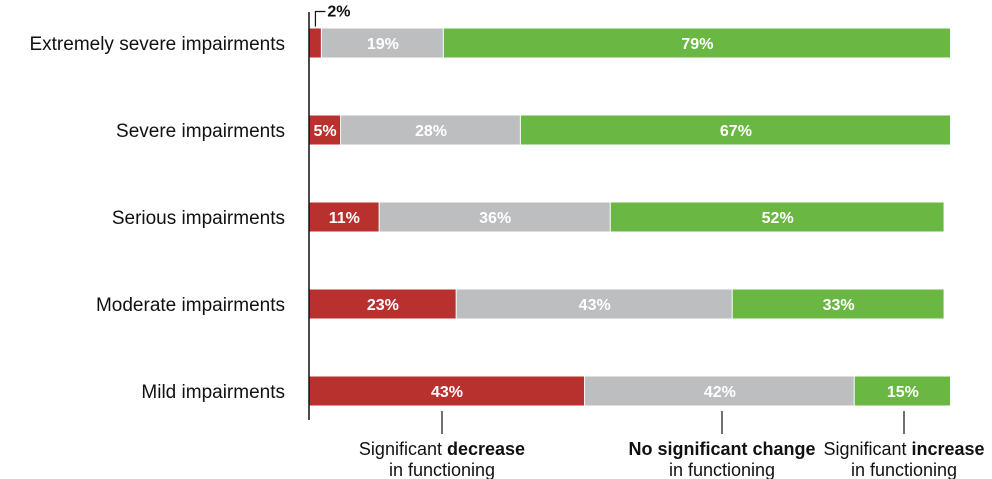 Image resolution: width=992 pixels, height=479 pixels. I want to click on data-label: 28%, so click(431, 131).